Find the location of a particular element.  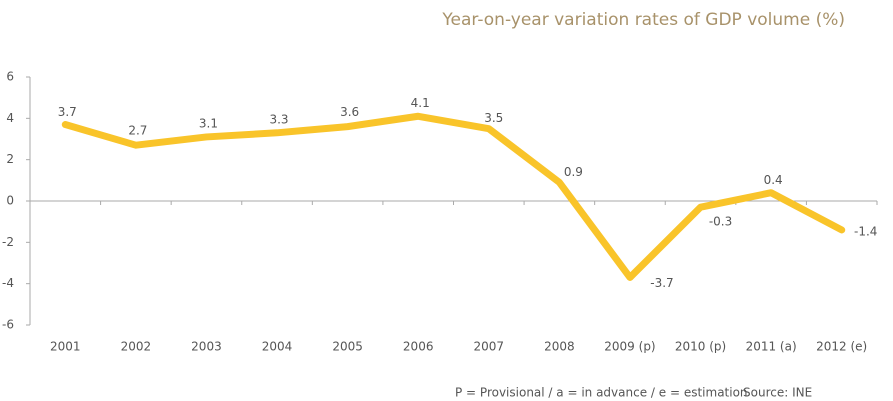

x-tick-label: 2001 is located at coordinates (65, 347).